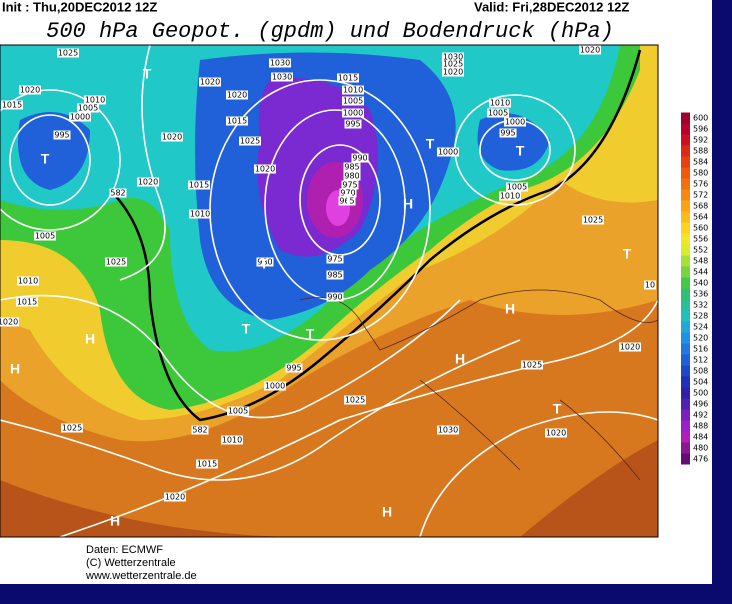  I want to click on colorbar-label: 556, so click(700, 239).